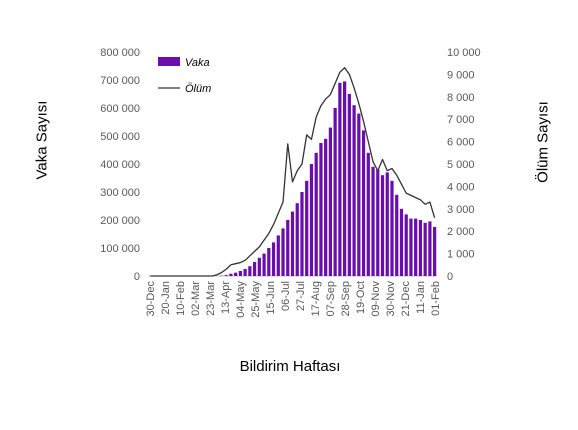 The height and width of the screenshot is (430, 578). Describe the element at coordinates (461, 187) in the screenshot. I see `y-right-tick-label: 4 000` at that location.